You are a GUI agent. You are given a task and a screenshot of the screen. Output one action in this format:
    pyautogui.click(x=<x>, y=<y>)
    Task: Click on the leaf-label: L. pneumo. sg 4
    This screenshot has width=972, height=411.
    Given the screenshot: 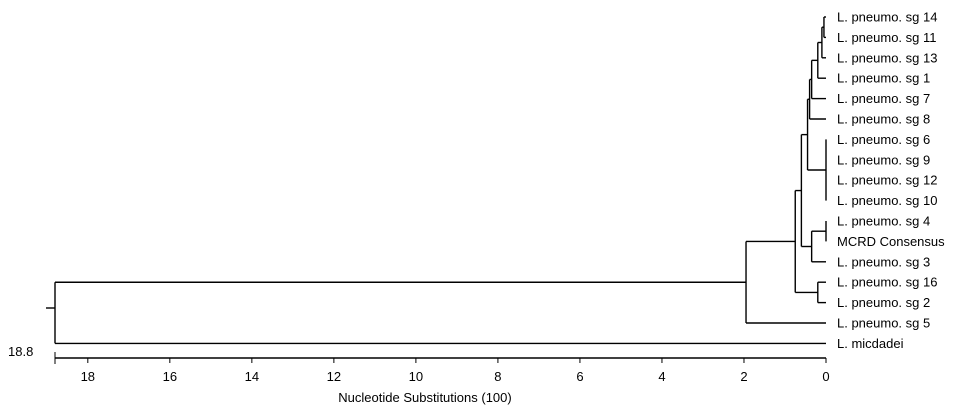 What is the action you would take?
    pyautogui.click(x=883, y=221)
    